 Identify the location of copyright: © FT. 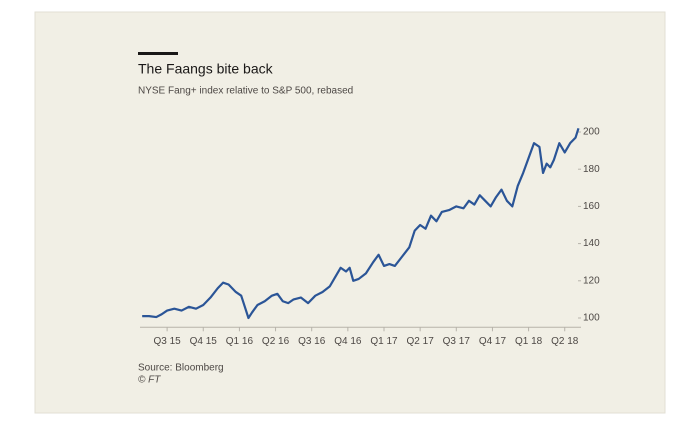
(149, 380).